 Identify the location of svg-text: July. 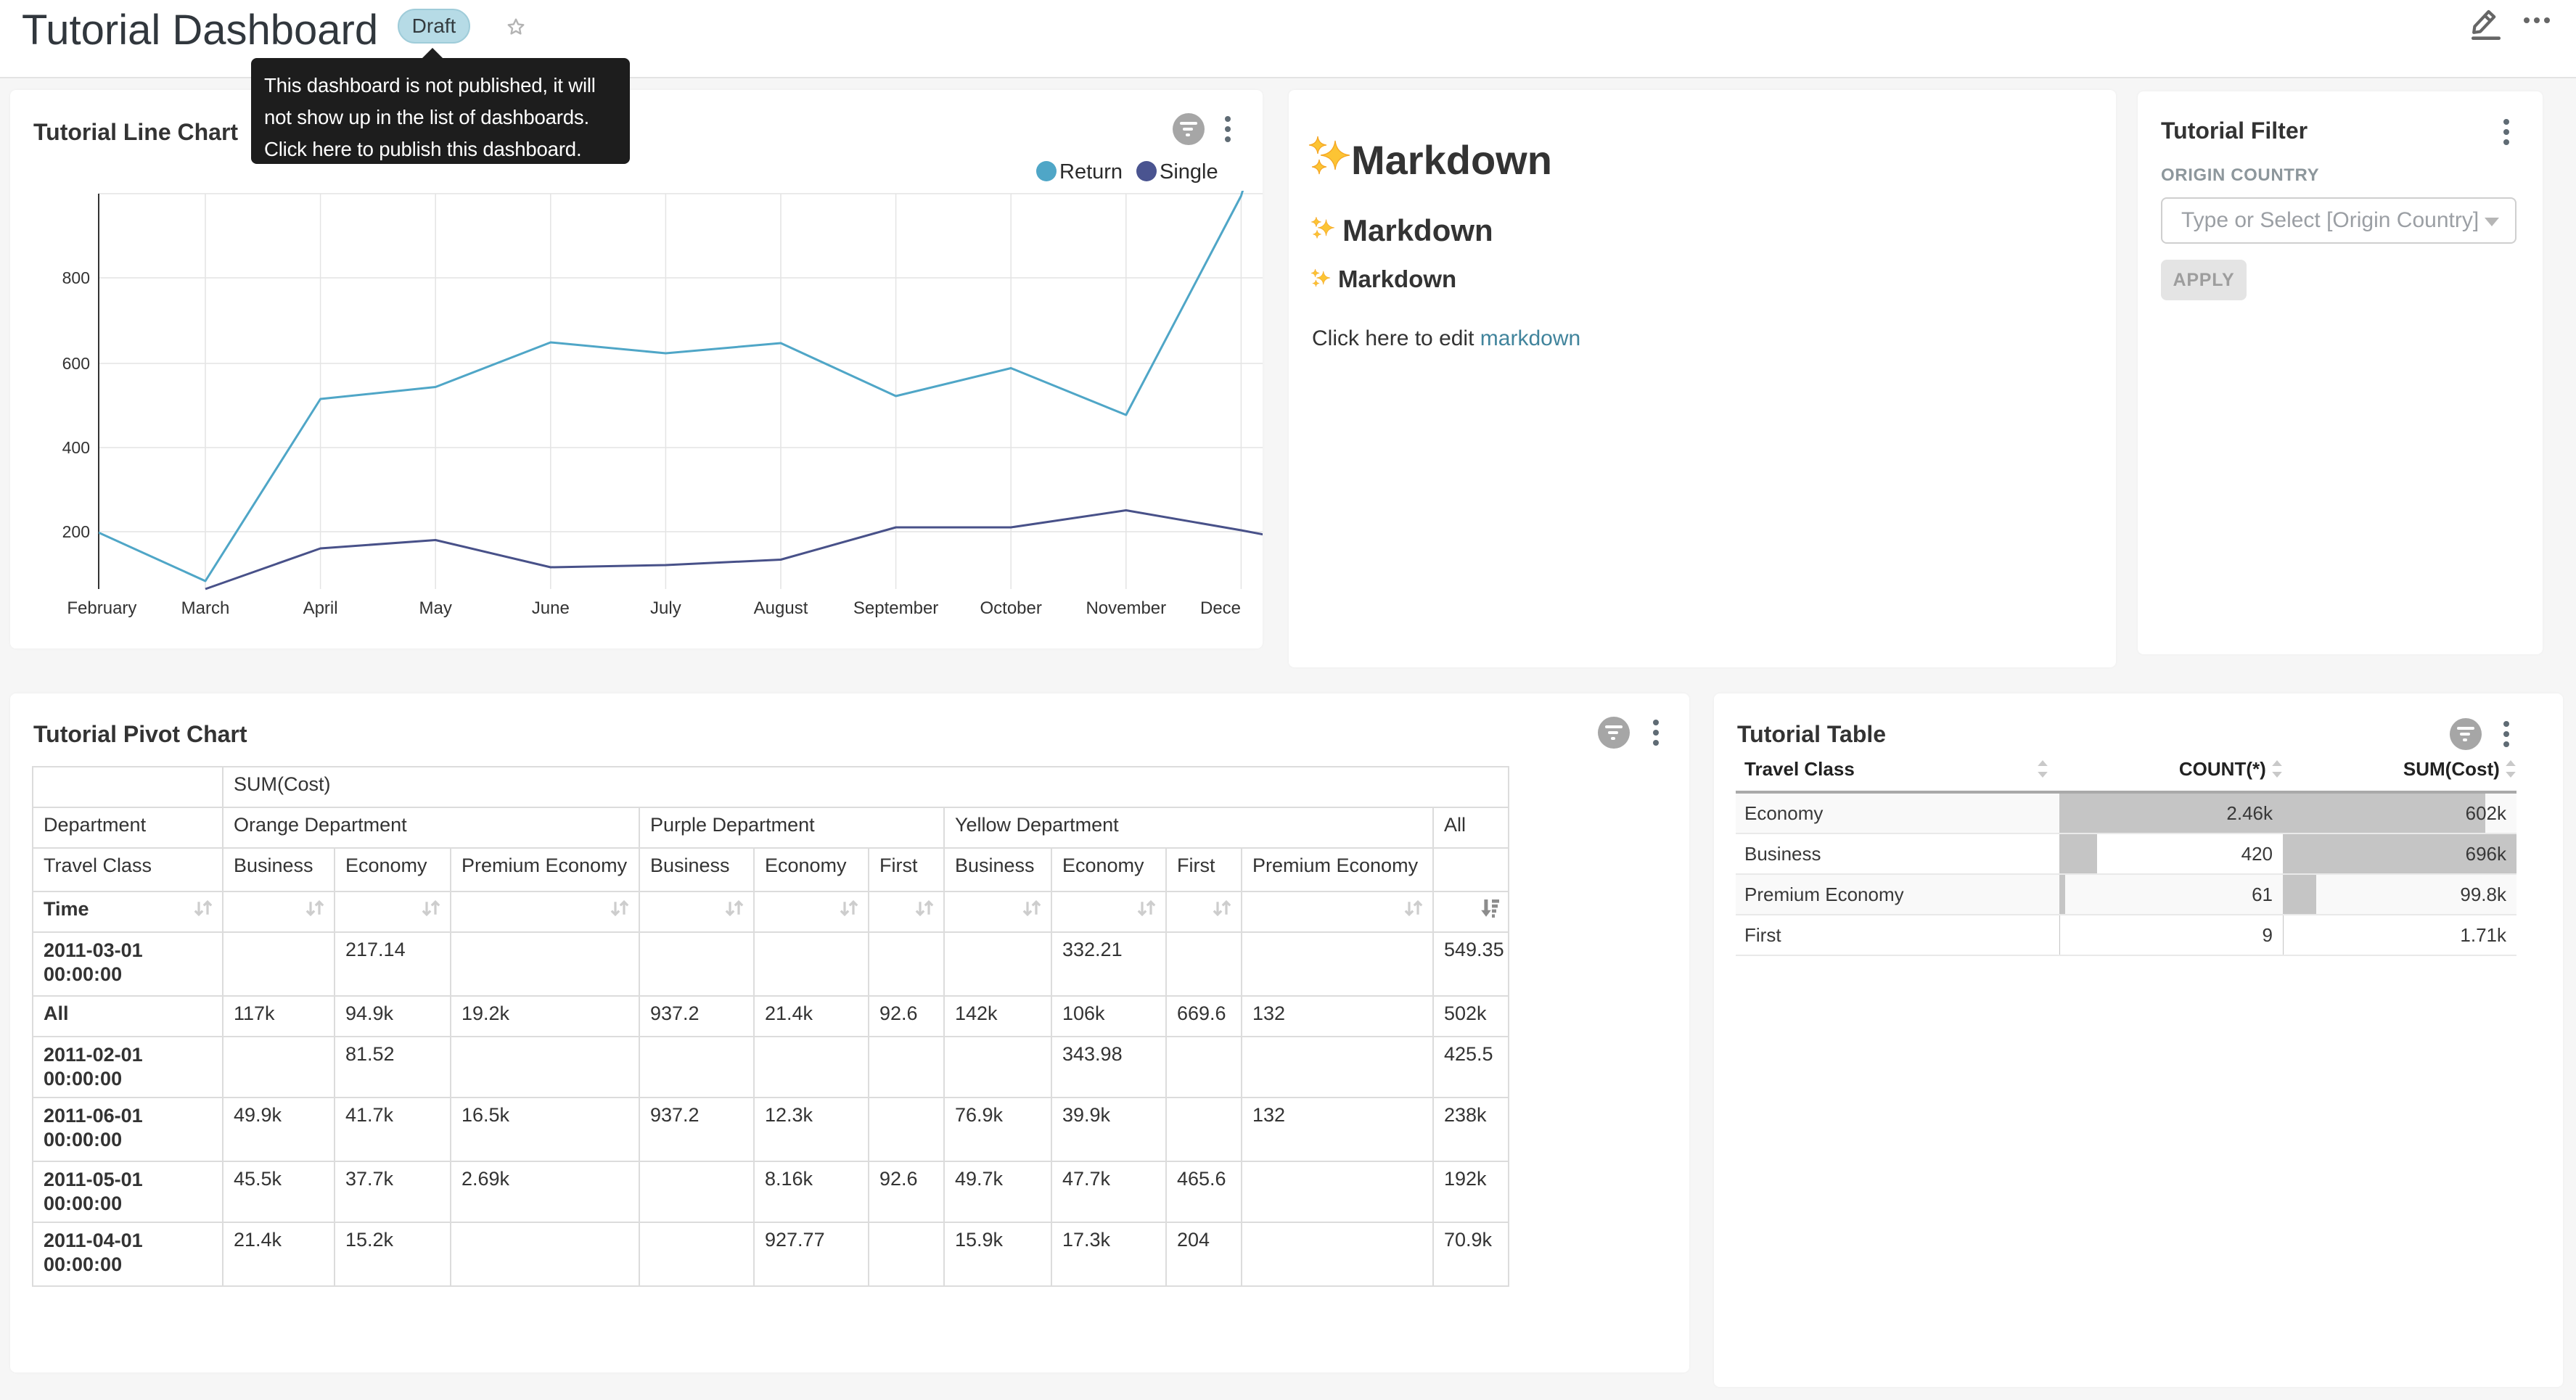
(665, 608).